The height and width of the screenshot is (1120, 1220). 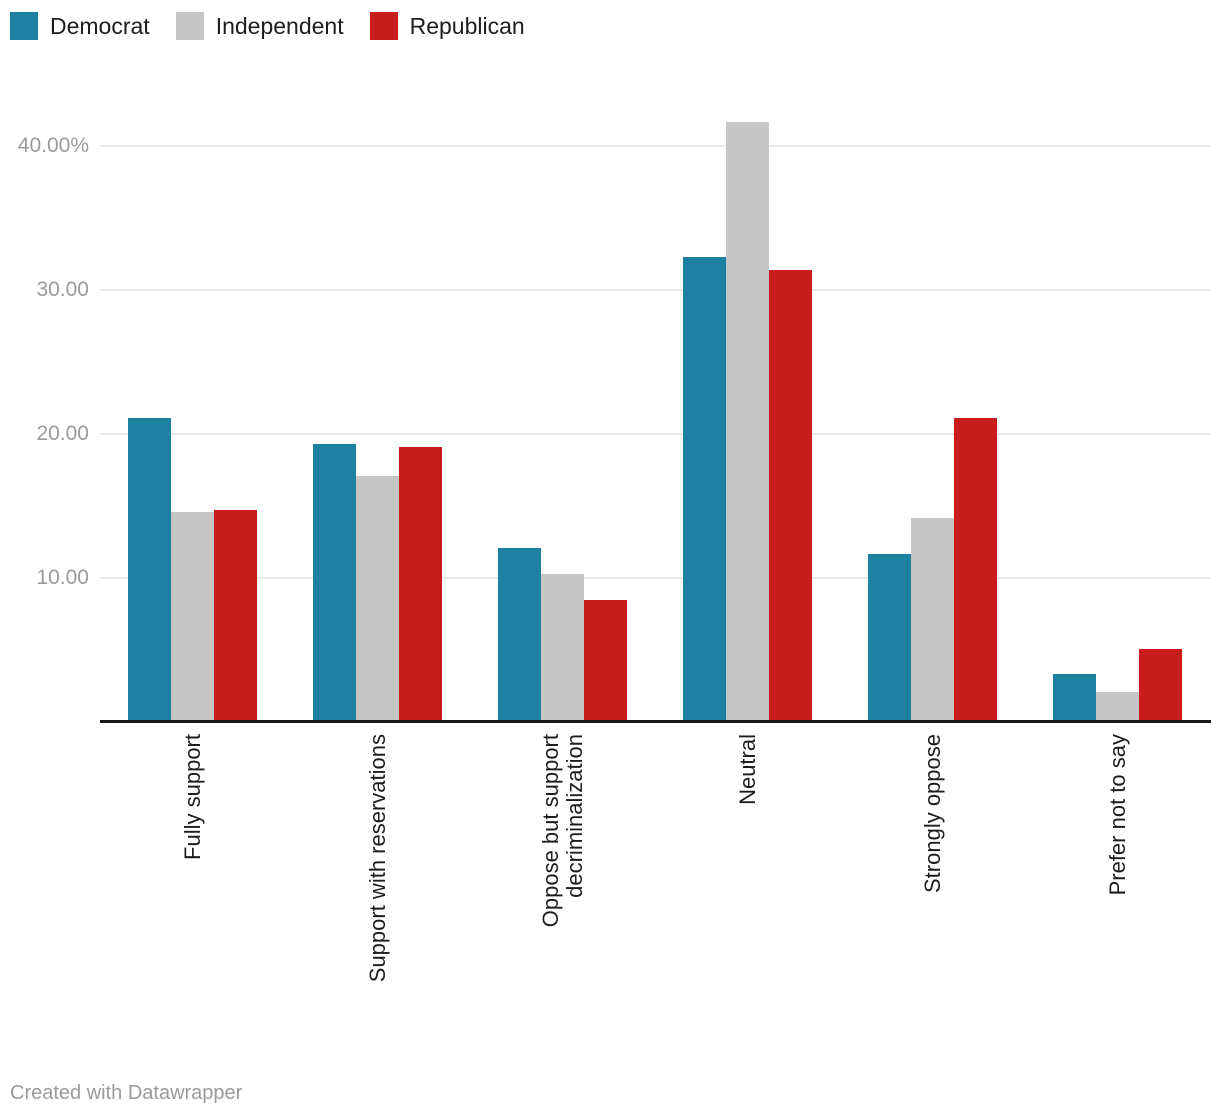 What do you see at coordinates (24, 26) in the screenshot?
I see `legend-swatch-democrat` at bounding box center [24, 26].